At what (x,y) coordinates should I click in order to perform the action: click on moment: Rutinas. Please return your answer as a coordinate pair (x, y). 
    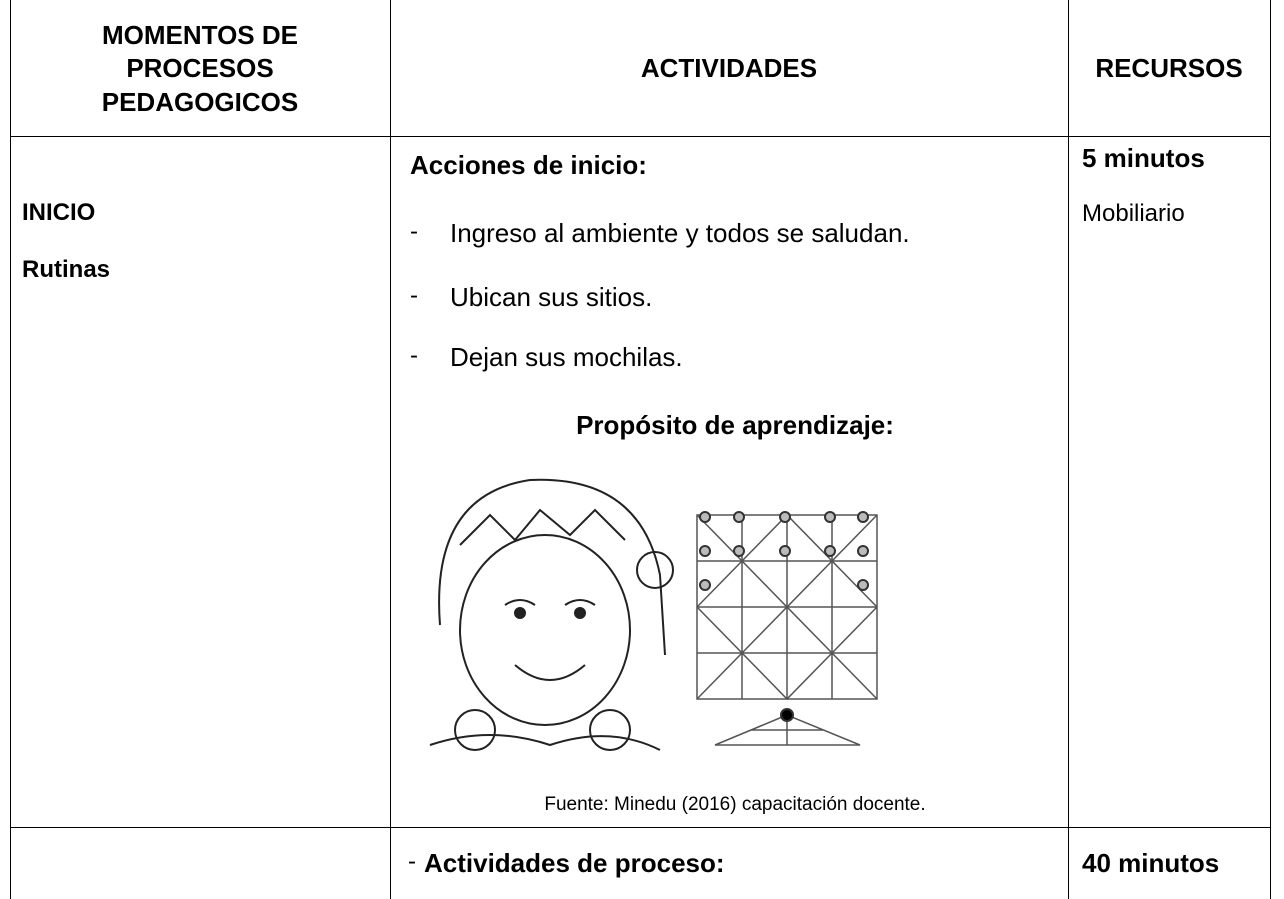
    Looking at the image, I should click on (66, 269).